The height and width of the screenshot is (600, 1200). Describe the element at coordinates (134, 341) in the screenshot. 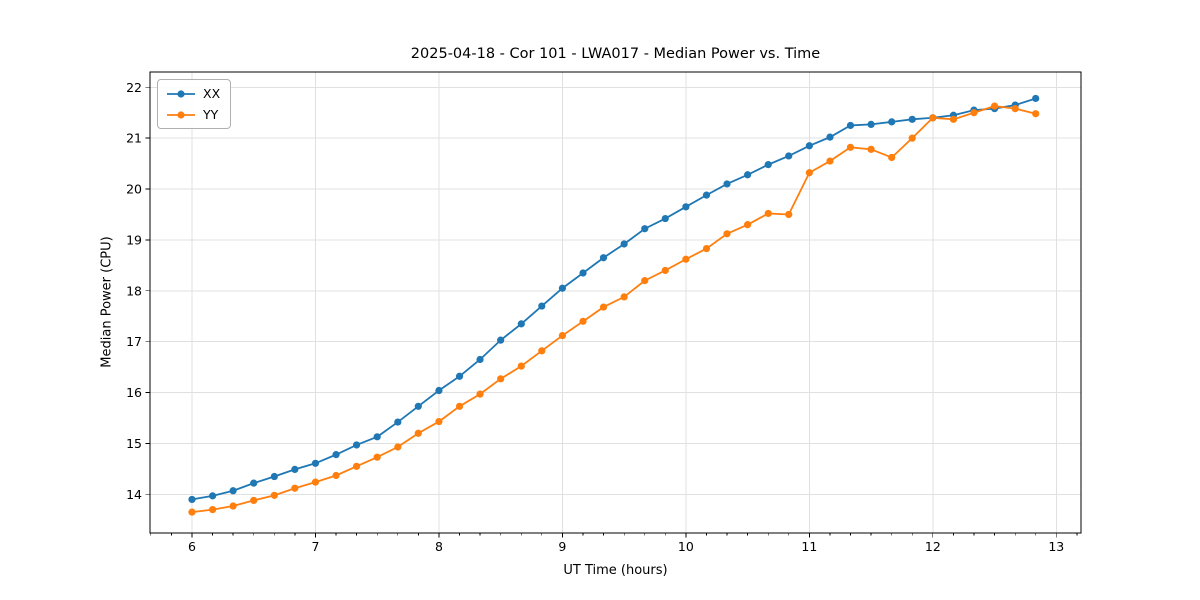

I see `y-tick-label: 17` at that location.